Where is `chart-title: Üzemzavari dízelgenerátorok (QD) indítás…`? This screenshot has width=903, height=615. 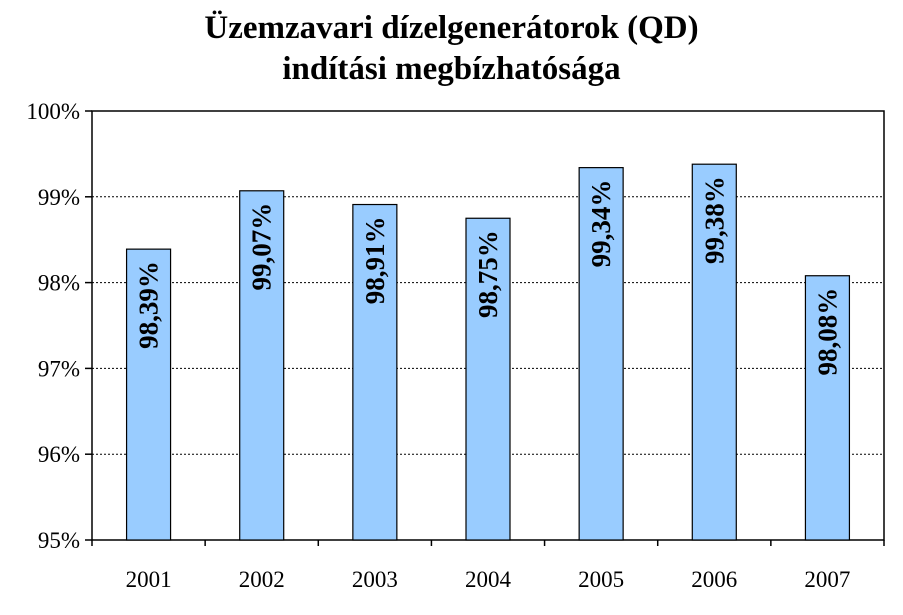 chart-title: Üzemzavari dízelgenerátorok (QD) indítás… is located at coordinates (451, 49).